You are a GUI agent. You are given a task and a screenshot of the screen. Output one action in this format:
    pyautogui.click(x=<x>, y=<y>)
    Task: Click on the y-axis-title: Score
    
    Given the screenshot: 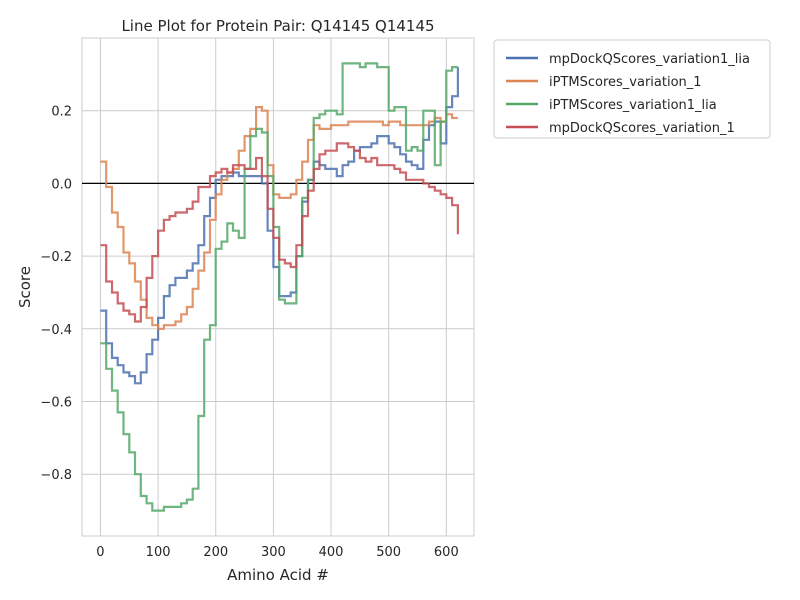 What is the action you would take?
    pyautogui.click(x=25, y=287)
    